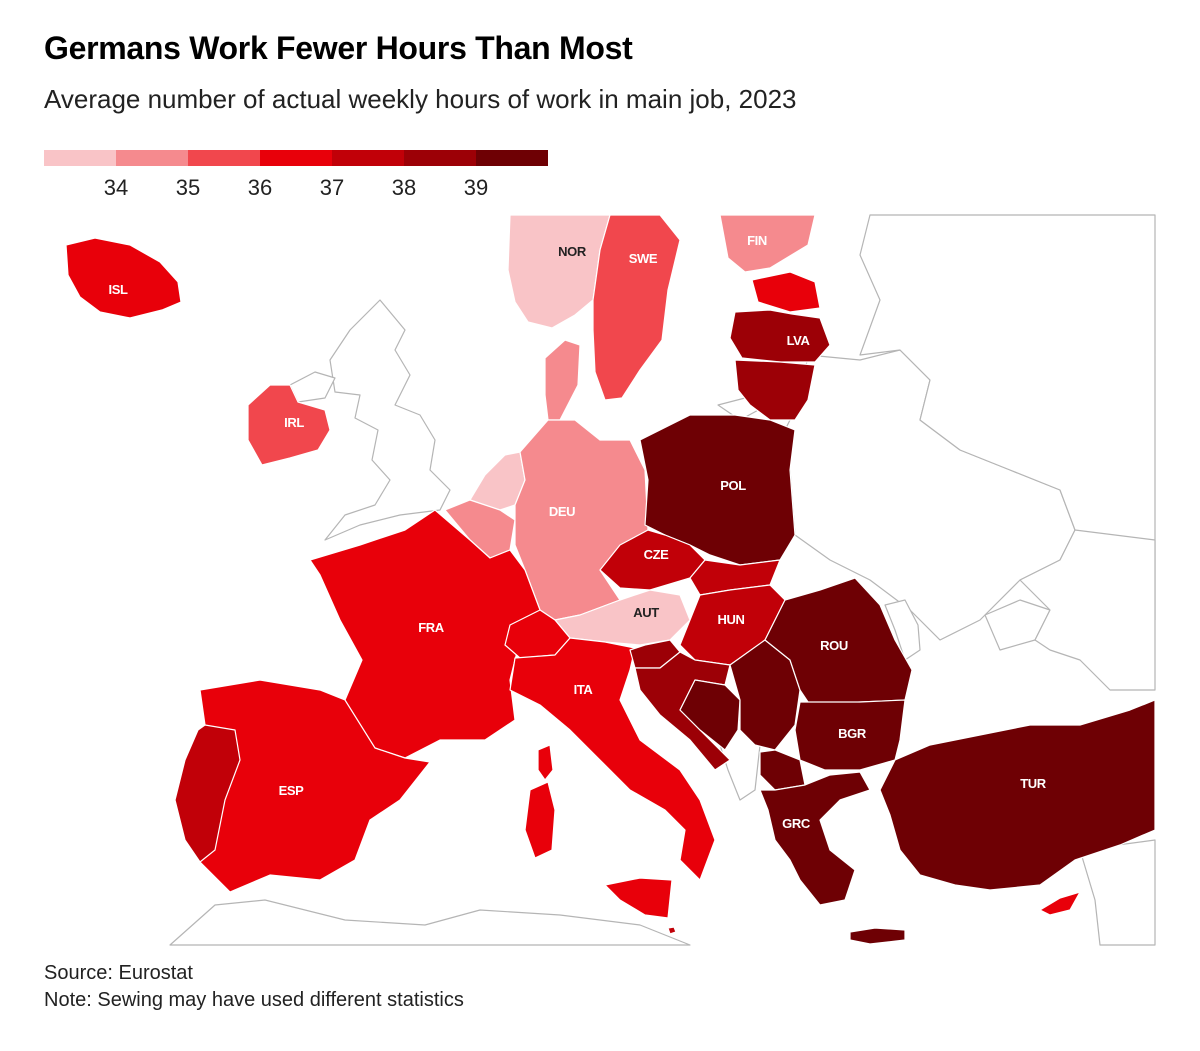 This screenshot has width=1200, height=1051. Describe the element at coordinates (572, 251) in the screenshot. I see `label-nor: NOR` at that location.